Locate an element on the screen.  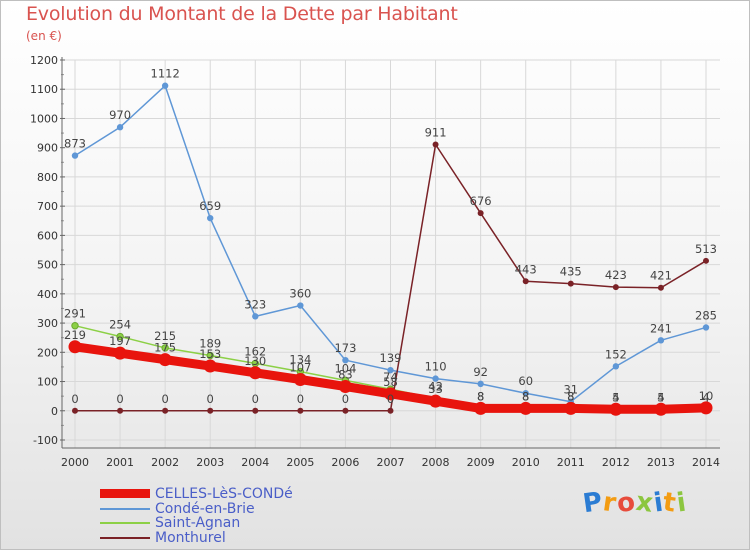
y-tick-label: 400 is located at coordinates (47, 294).